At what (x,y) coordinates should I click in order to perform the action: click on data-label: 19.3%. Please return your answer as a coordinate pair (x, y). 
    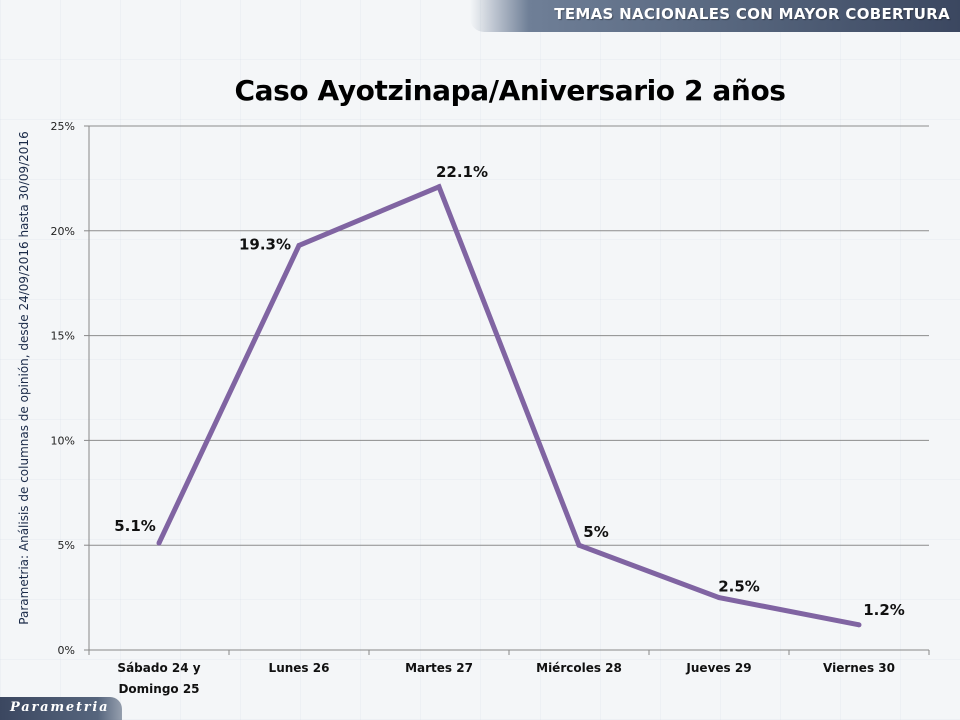
    Looking at the image, I should click on (265, 244).